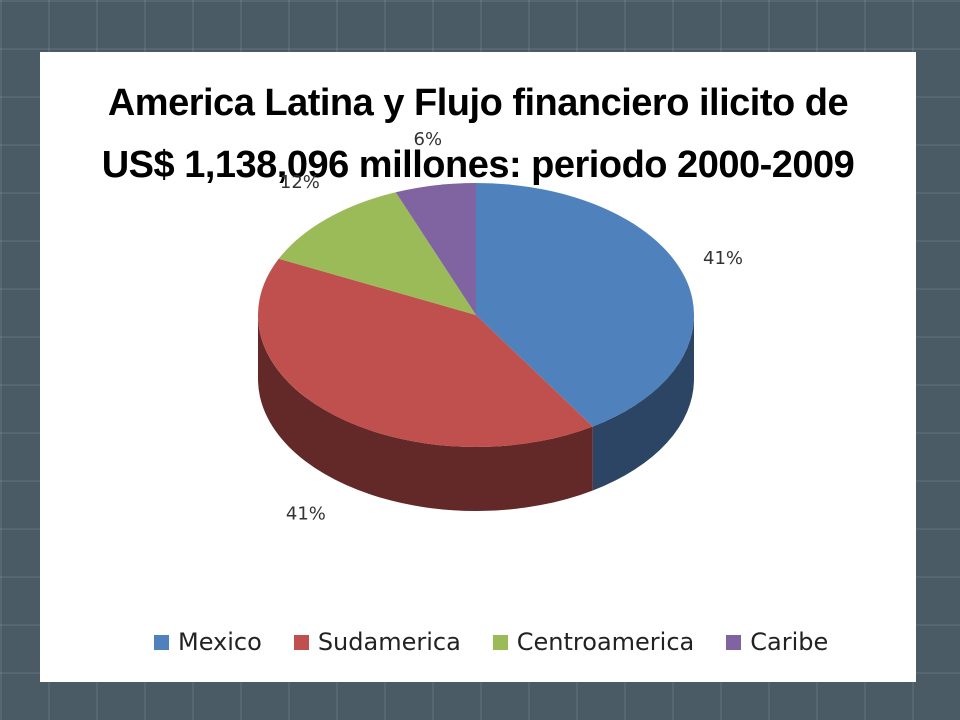 The image size is (960, 720). What do you see at coordinates (377, 253) in the screenshot?
I see `pie-slice-centroamerica` at bounding box center [377, 253].